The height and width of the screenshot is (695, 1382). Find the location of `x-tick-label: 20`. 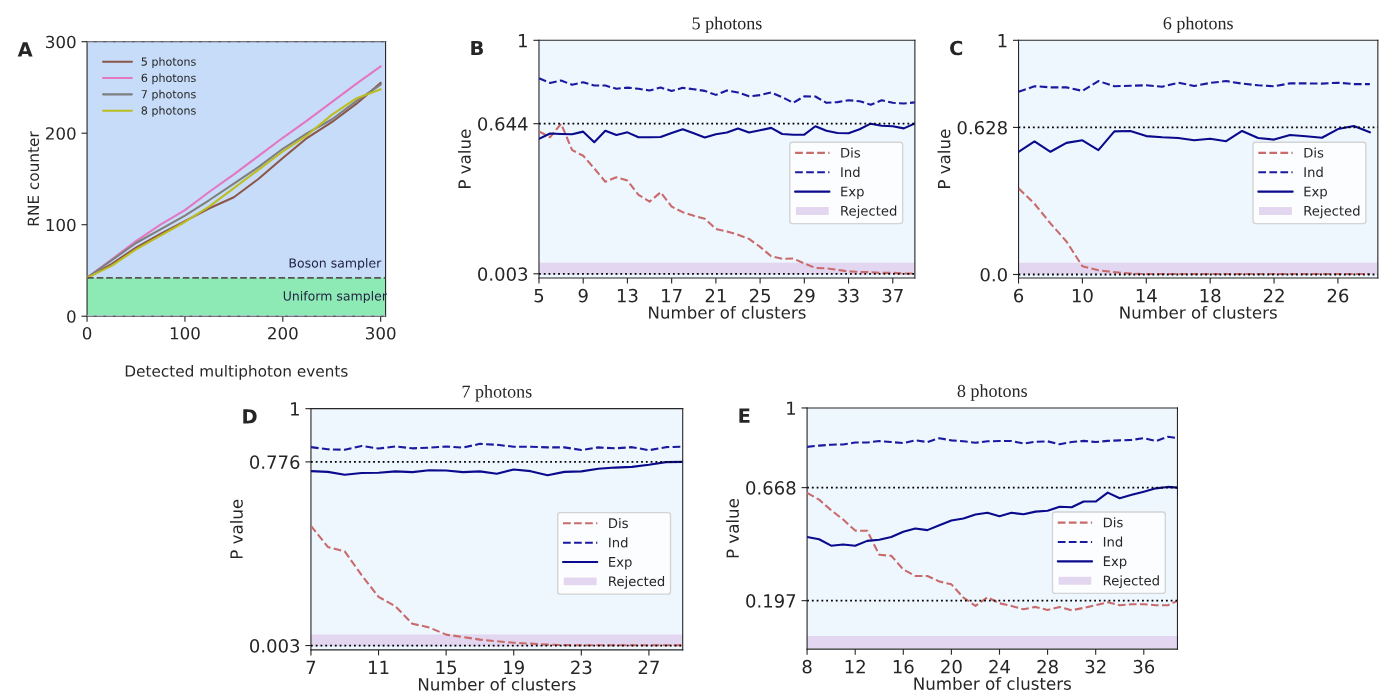

x-tick-label: 20 is located at coordinates (951, 666).